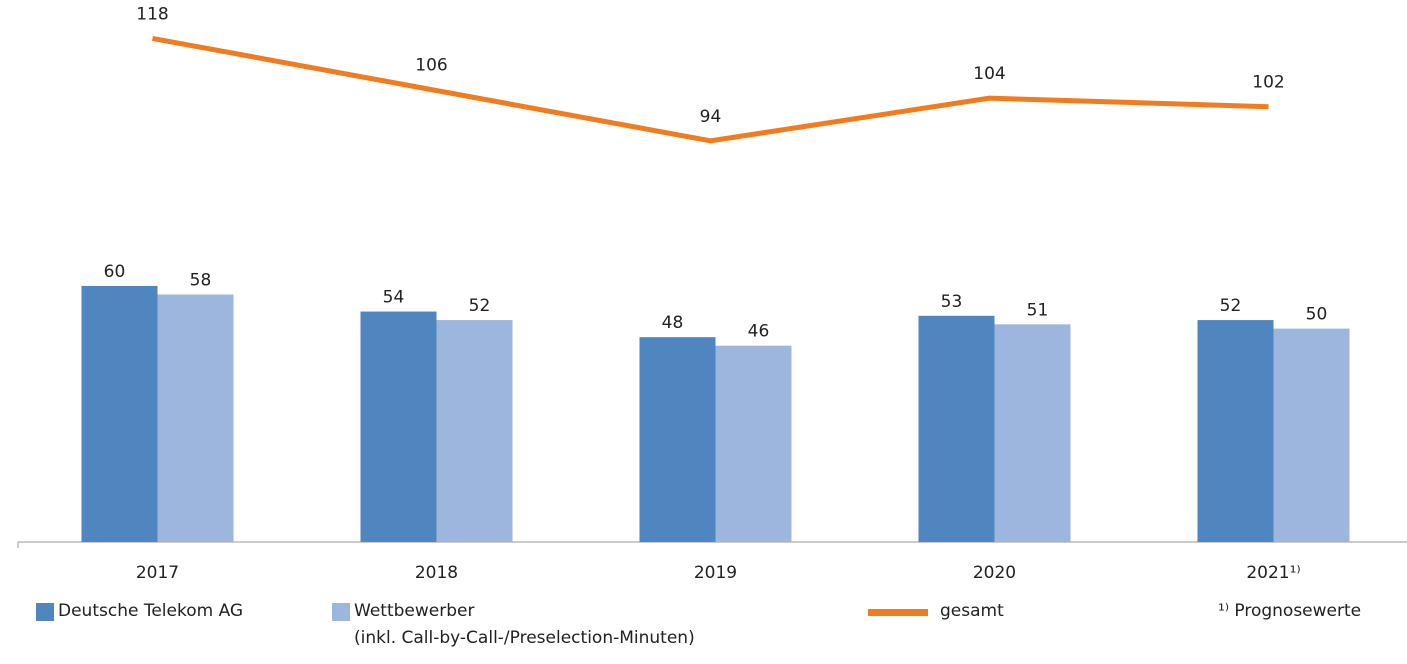 The height and width of the screenshot is (664, 1407). I want to click on line, so click(710, 89).